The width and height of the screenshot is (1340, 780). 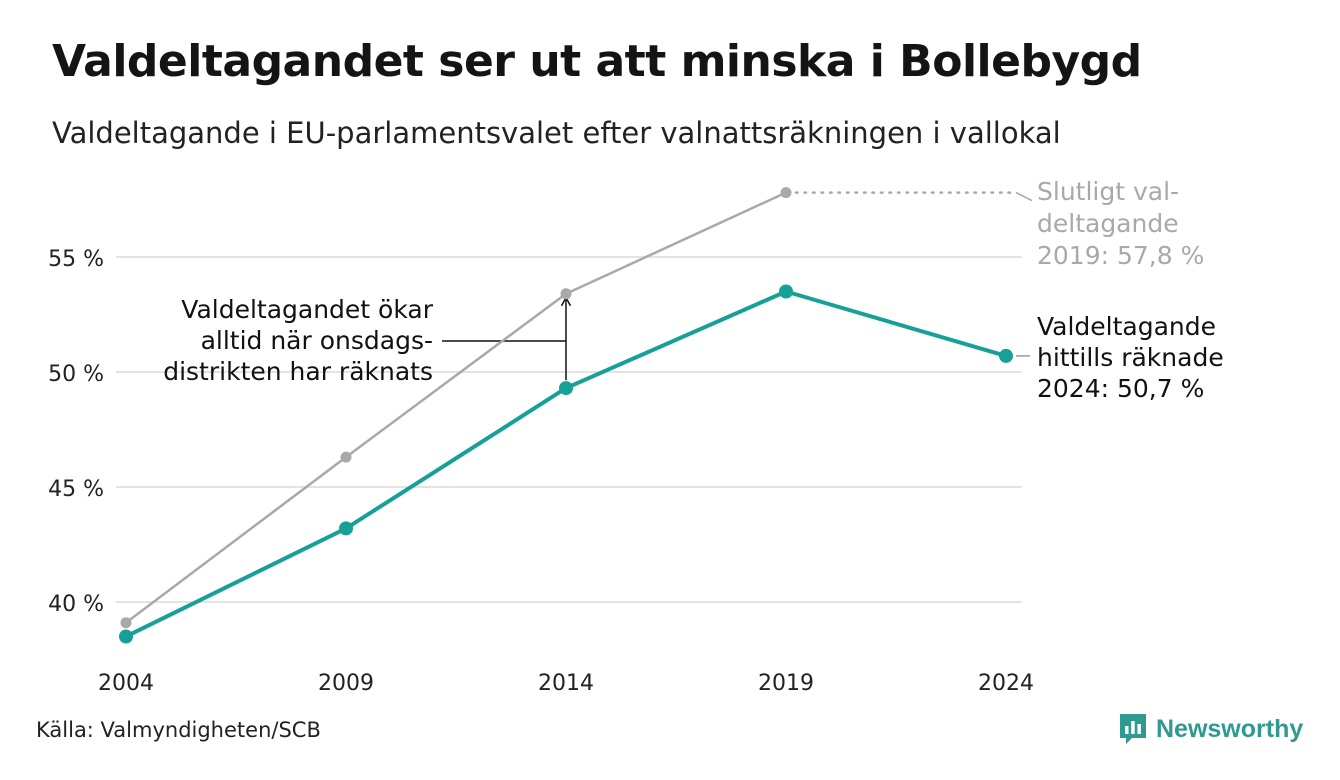 I want to click on y-tick-label: 40 %, so click(x=76, y=604).